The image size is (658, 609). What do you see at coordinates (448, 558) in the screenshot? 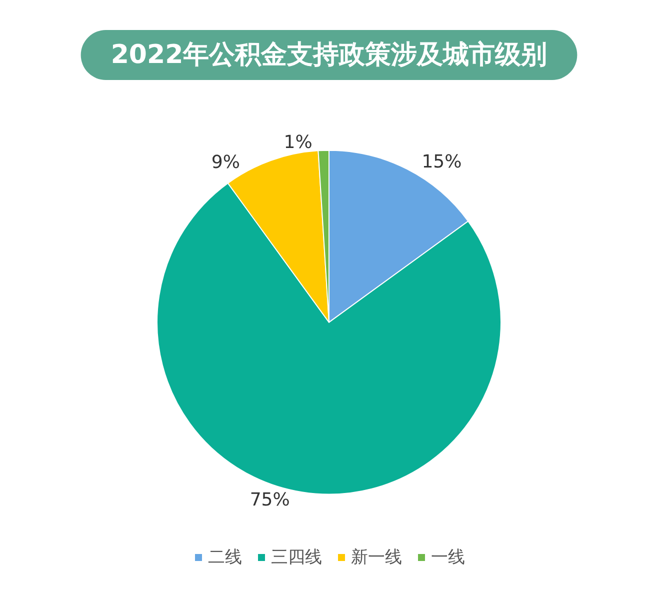
I see `legend-label: 一线` at bounding box center [448, 558].